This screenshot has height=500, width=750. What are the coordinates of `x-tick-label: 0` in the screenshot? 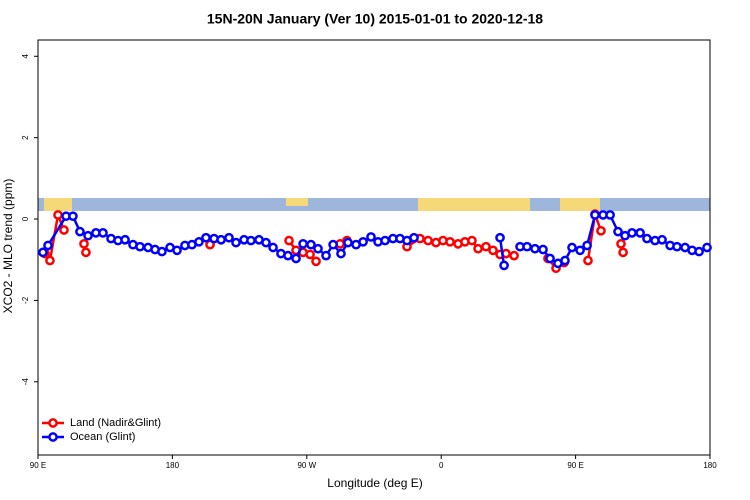 It's located at (441, 465).